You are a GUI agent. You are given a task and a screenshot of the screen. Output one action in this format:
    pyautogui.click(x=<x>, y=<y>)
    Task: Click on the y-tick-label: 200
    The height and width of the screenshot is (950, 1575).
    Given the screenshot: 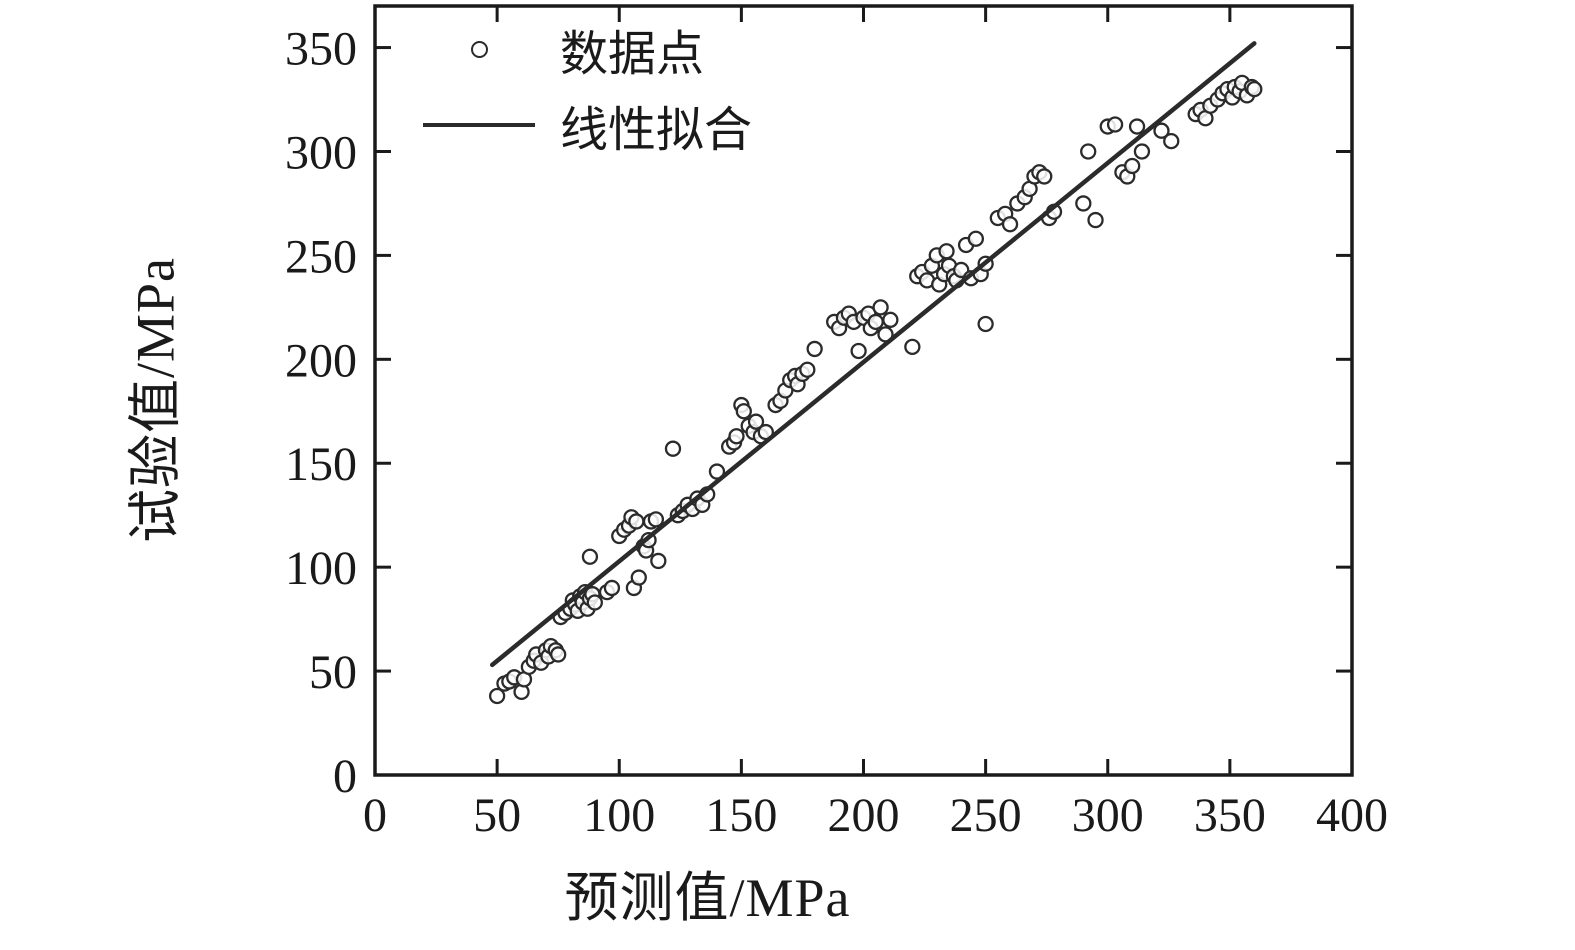 What is the action you would take?
    pyautogui.click(x=321, y=360)
    